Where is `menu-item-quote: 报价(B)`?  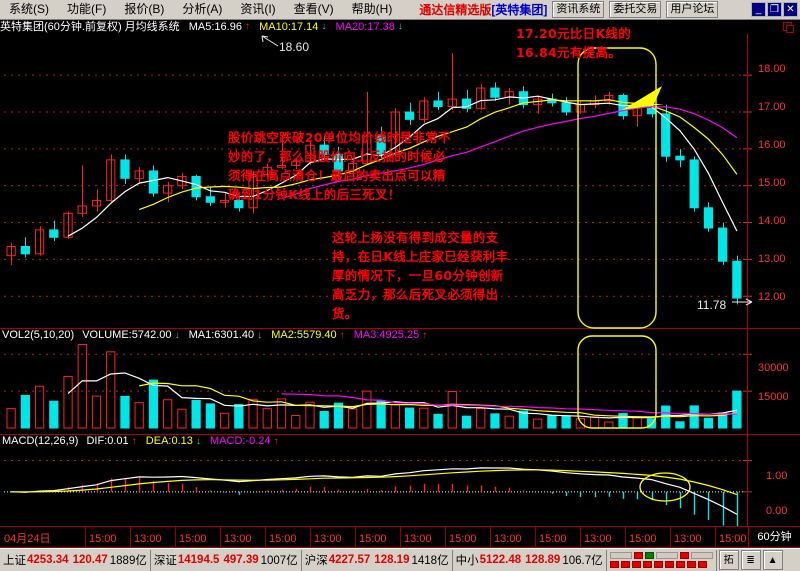 menu-item-quote: 报价(B) is located at coordinates (144, 9).